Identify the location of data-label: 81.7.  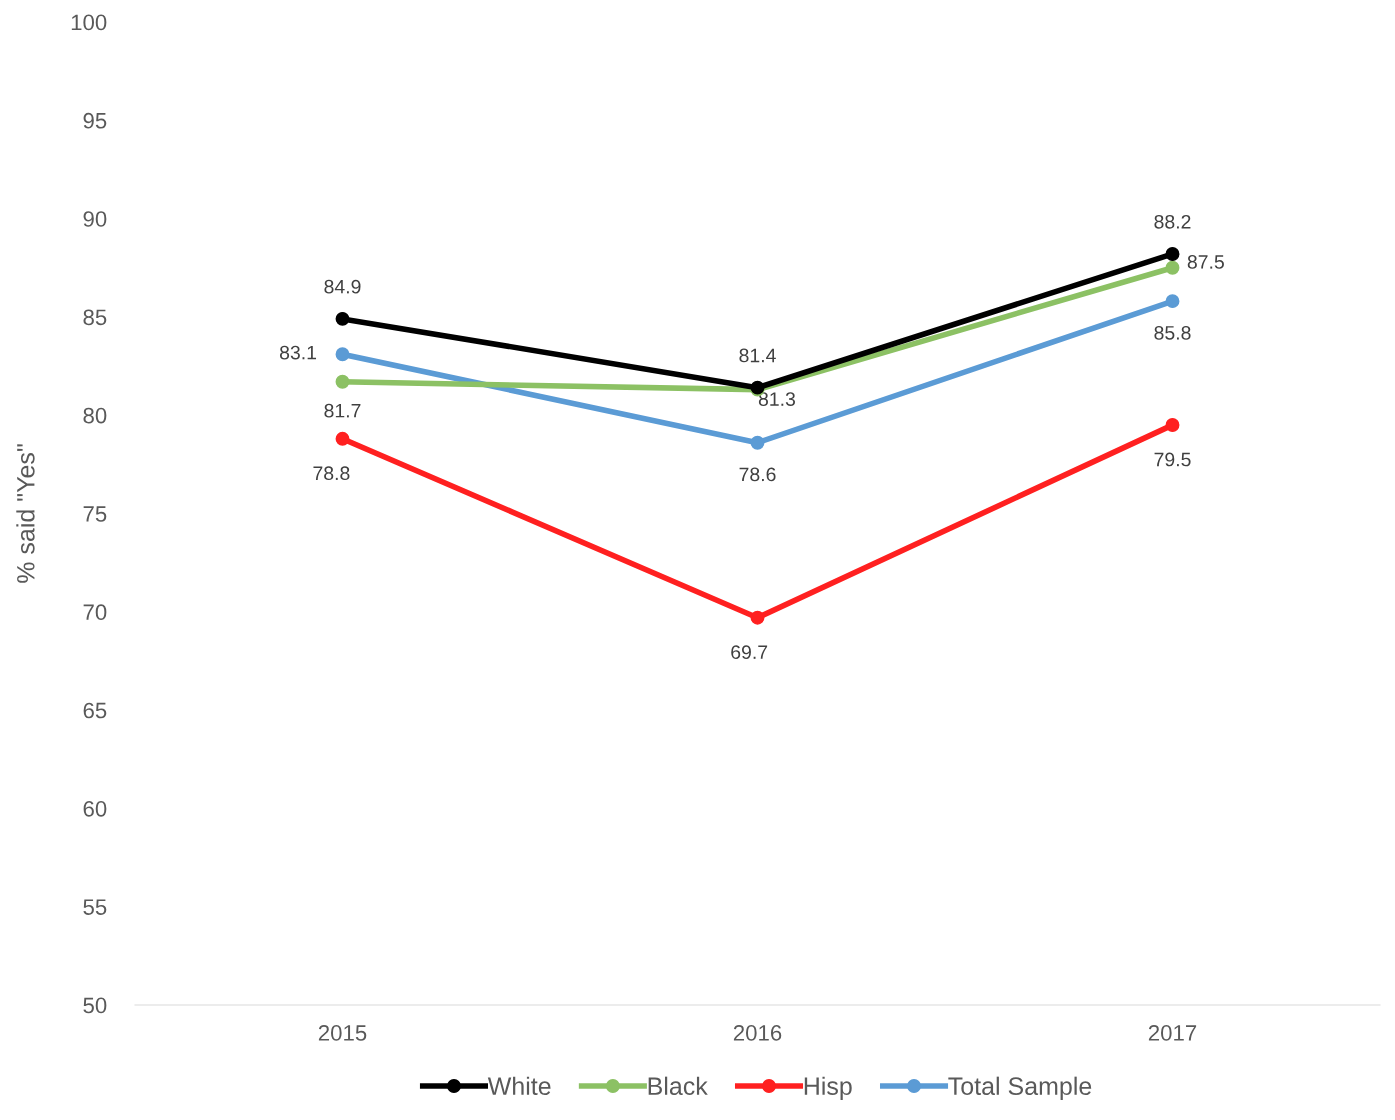
(342, 410).